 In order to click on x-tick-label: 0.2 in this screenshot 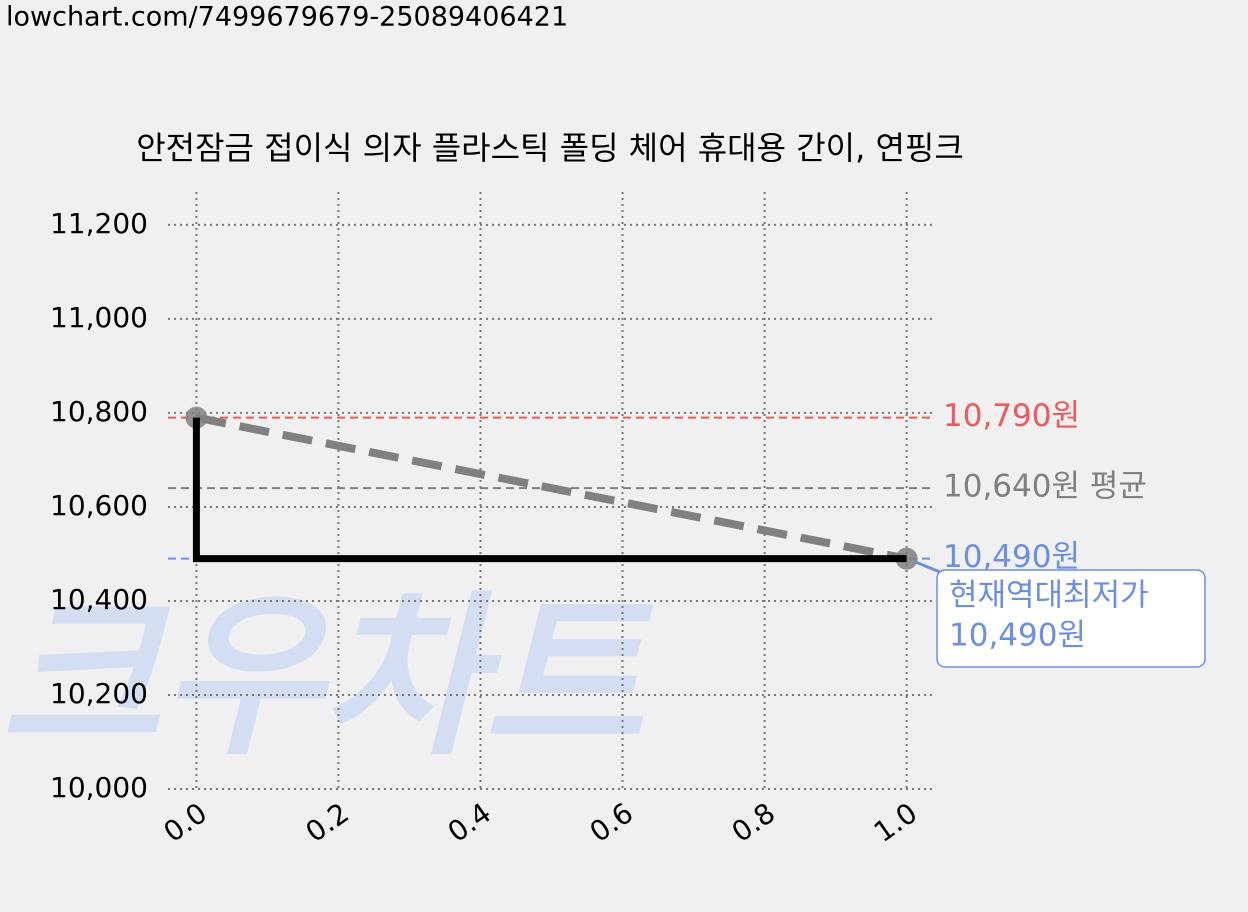, I will do `click(327, 822)`.